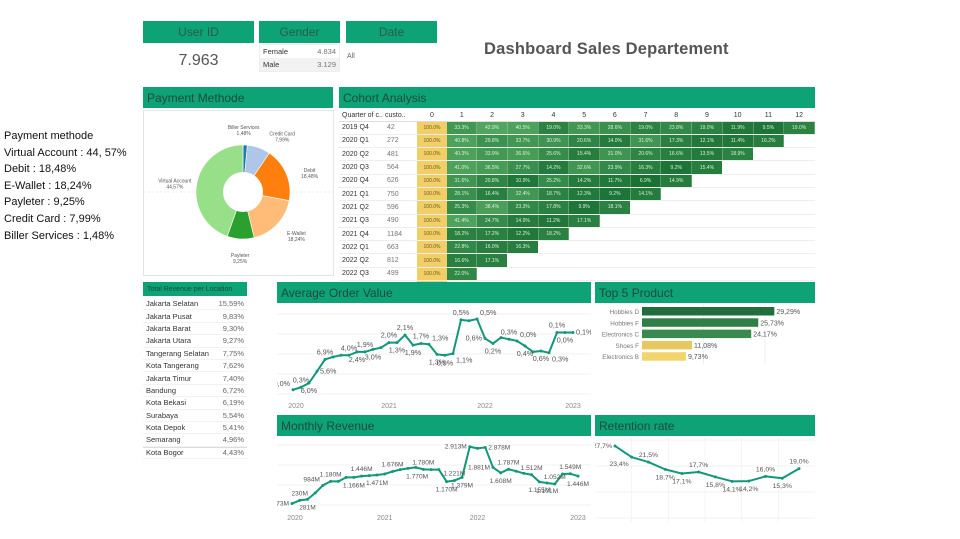 The height and width of the screenshot is (539, 960). I want to click on cohort-col-period: 6, so click(615, 116).